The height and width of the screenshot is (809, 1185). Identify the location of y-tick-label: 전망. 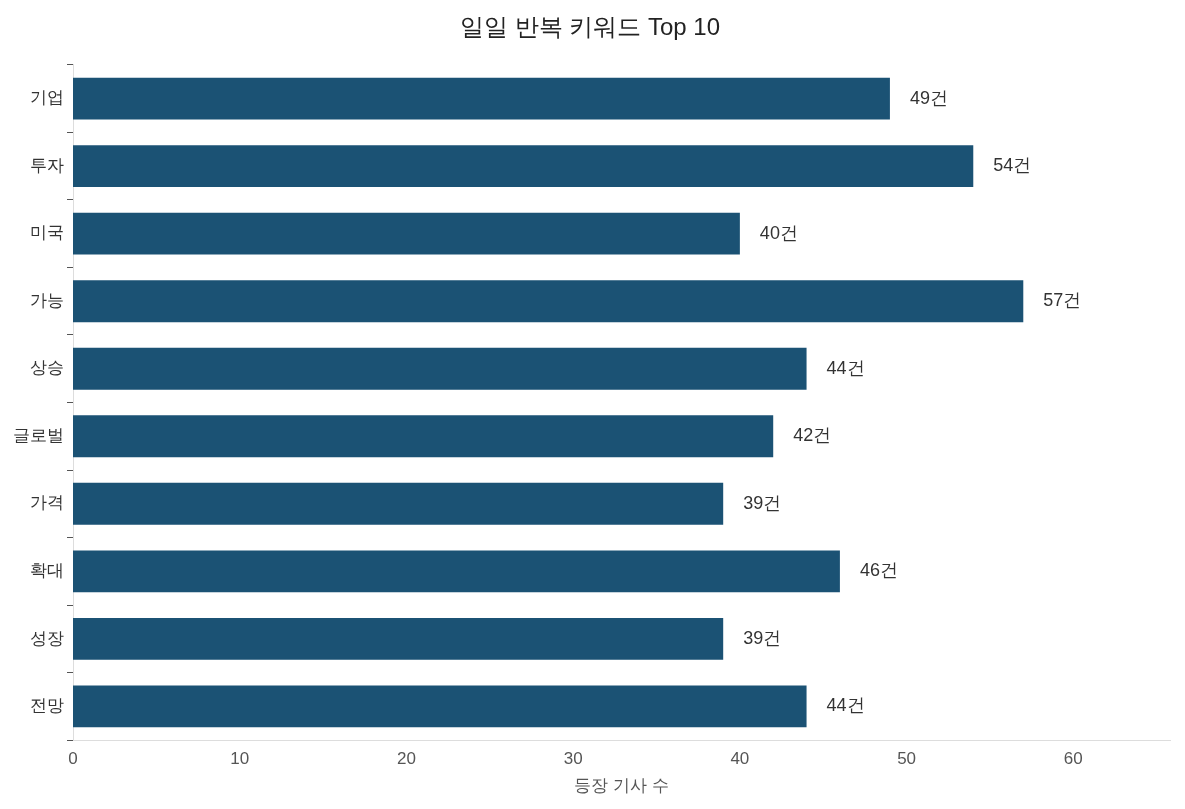
(47, 706).